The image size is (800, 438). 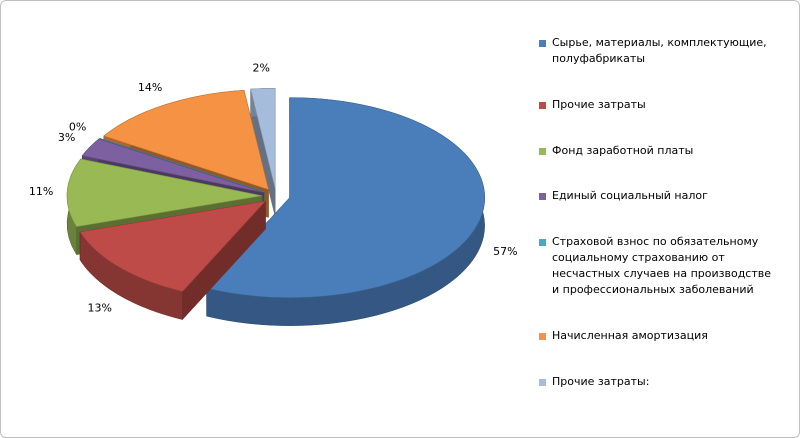 What do you see at coordinates (601, 381) in the screenshot?
I see `legend-label: Прочие затраты:` at bounding box center [601, 381].